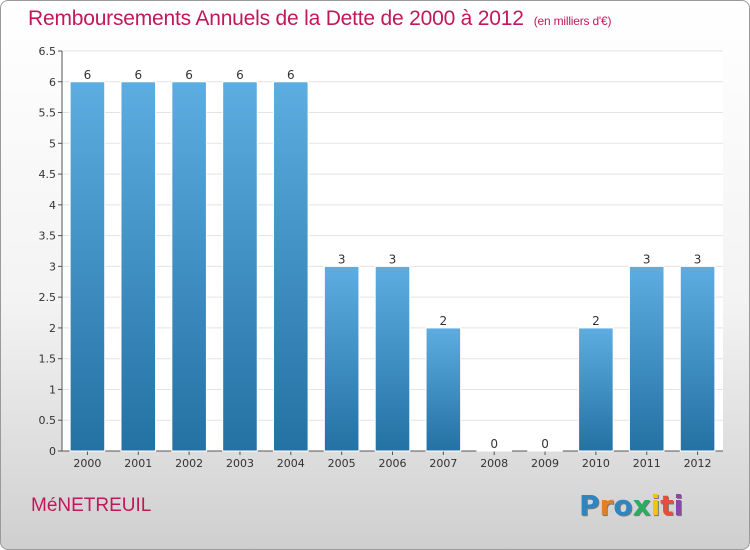  I want to click on y-tick-label: 4, so click(52, 205).